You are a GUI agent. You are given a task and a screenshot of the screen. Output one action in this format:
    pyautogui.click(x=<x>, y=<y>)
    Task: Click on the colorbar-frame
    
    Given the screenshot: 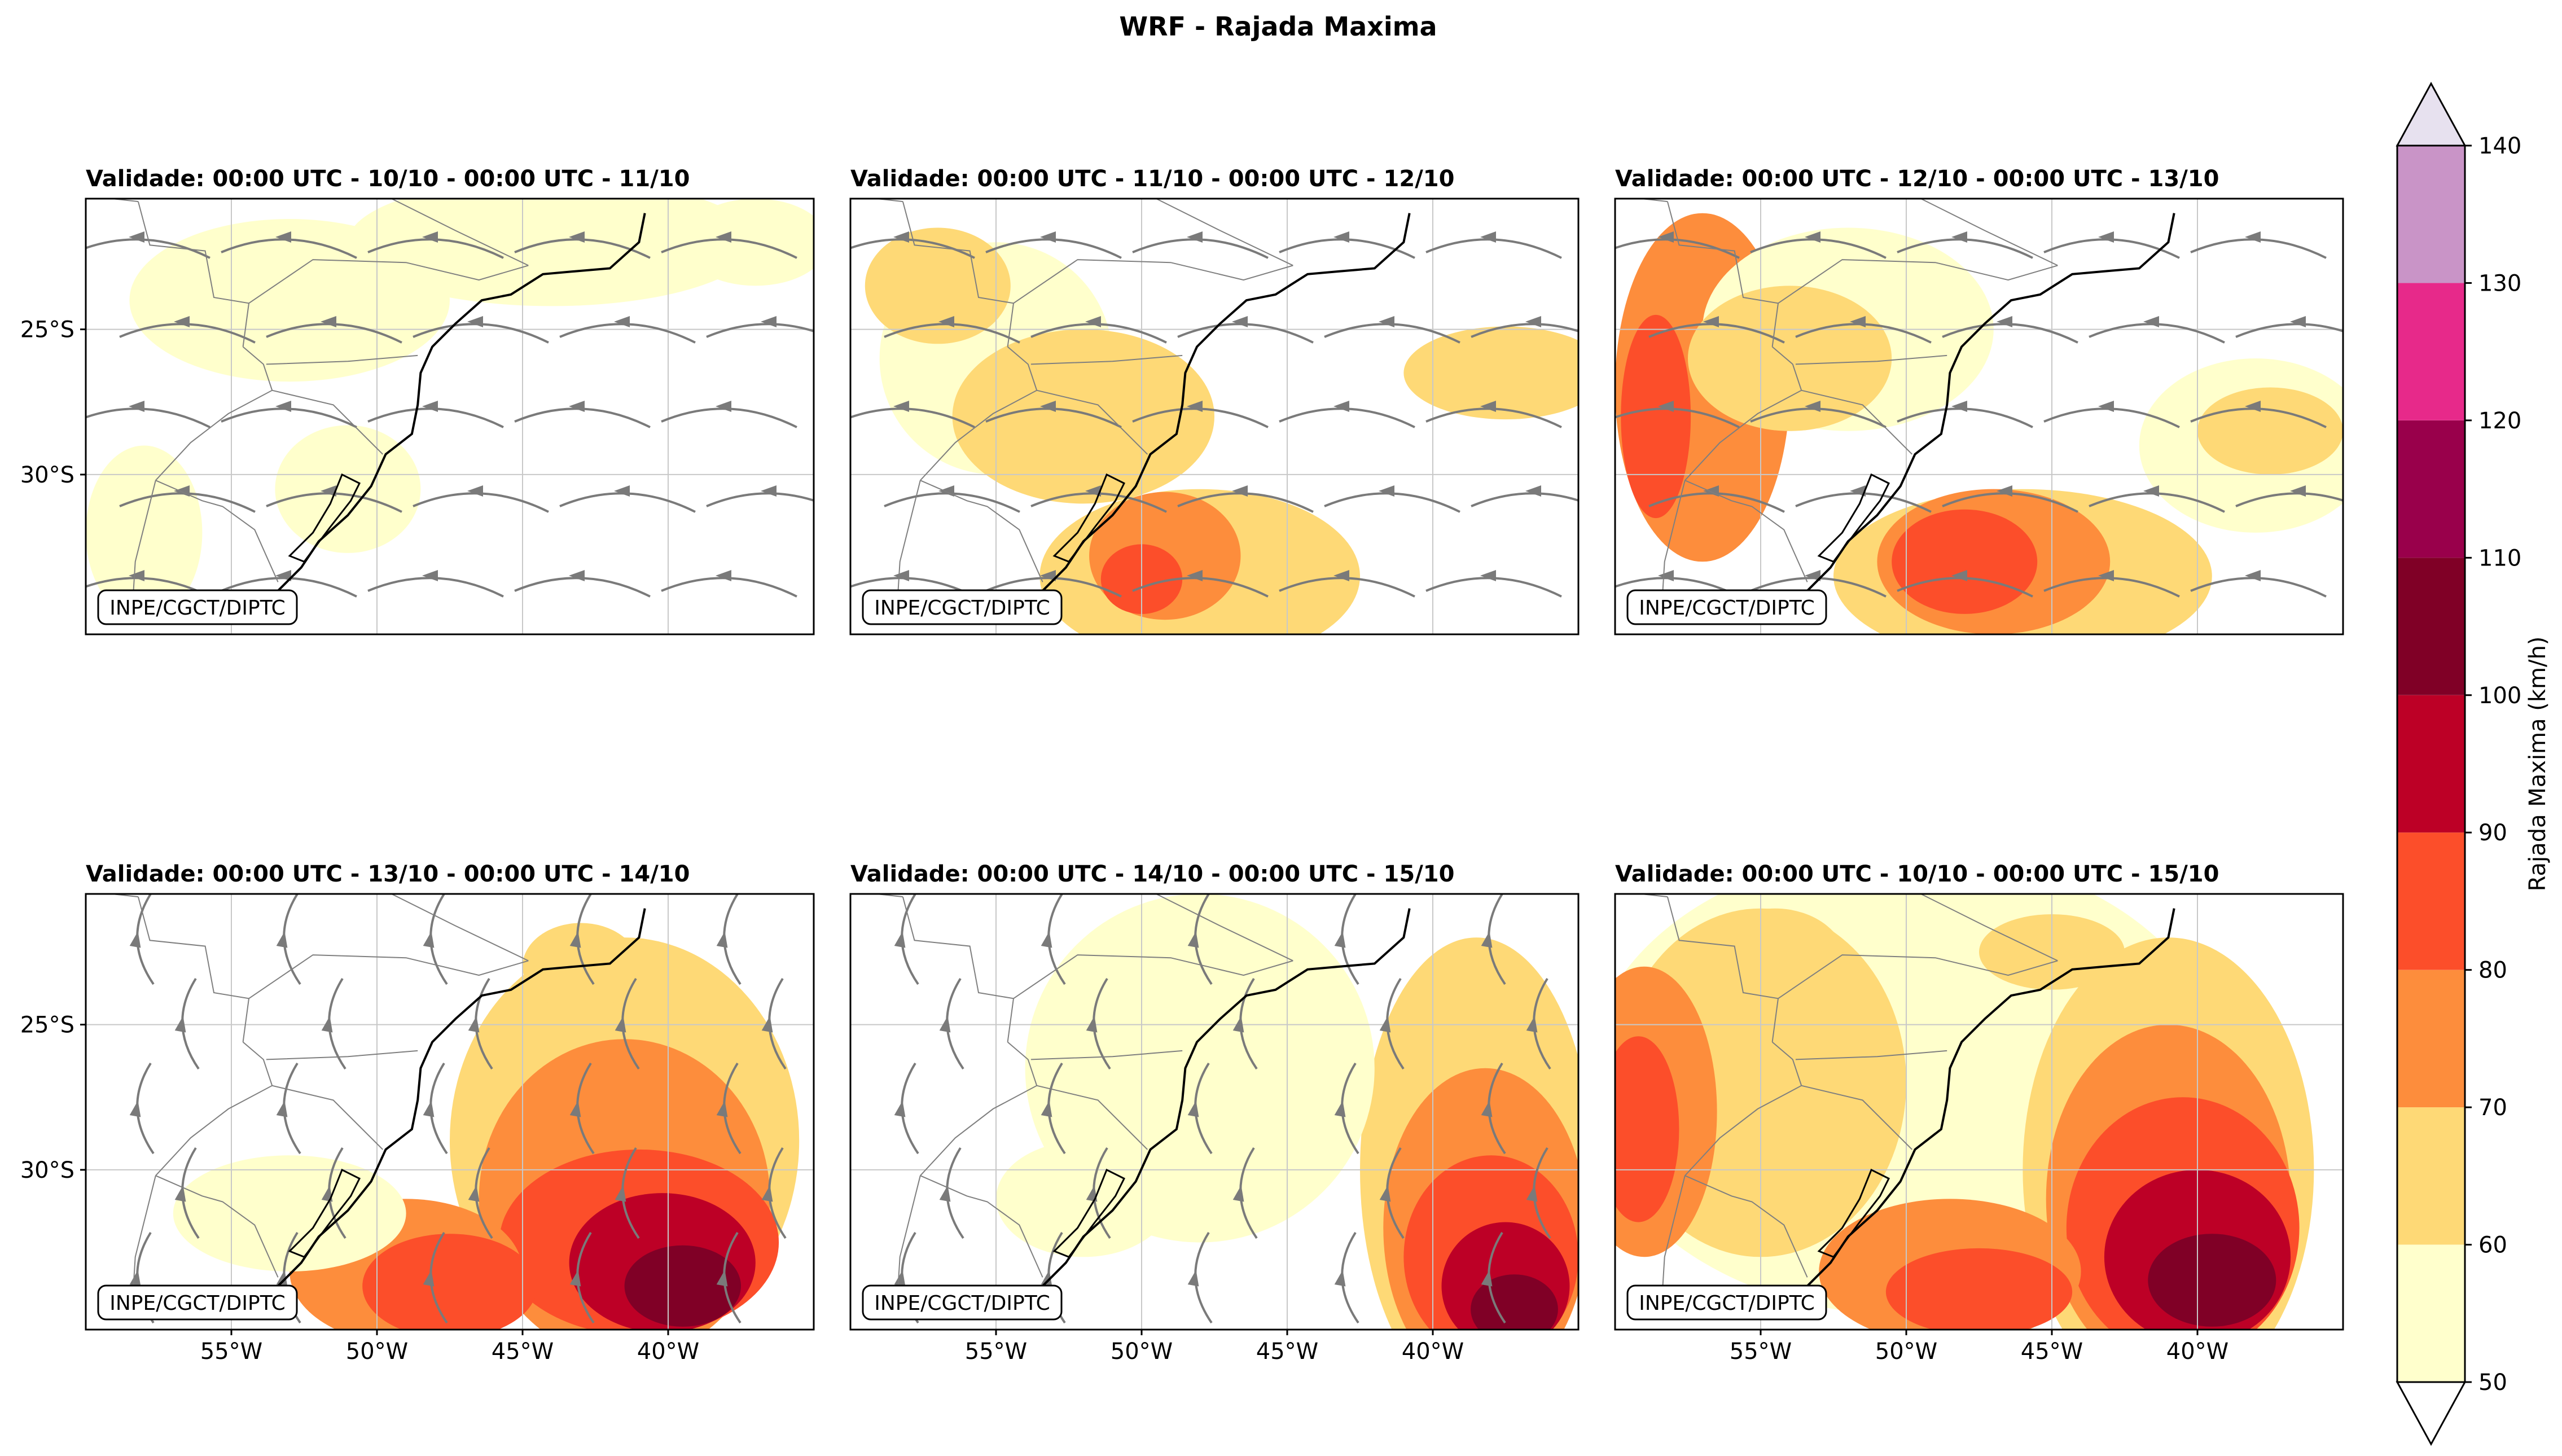 What is the action you would take?
    pyautogui.click(x=2431, y=764)
    